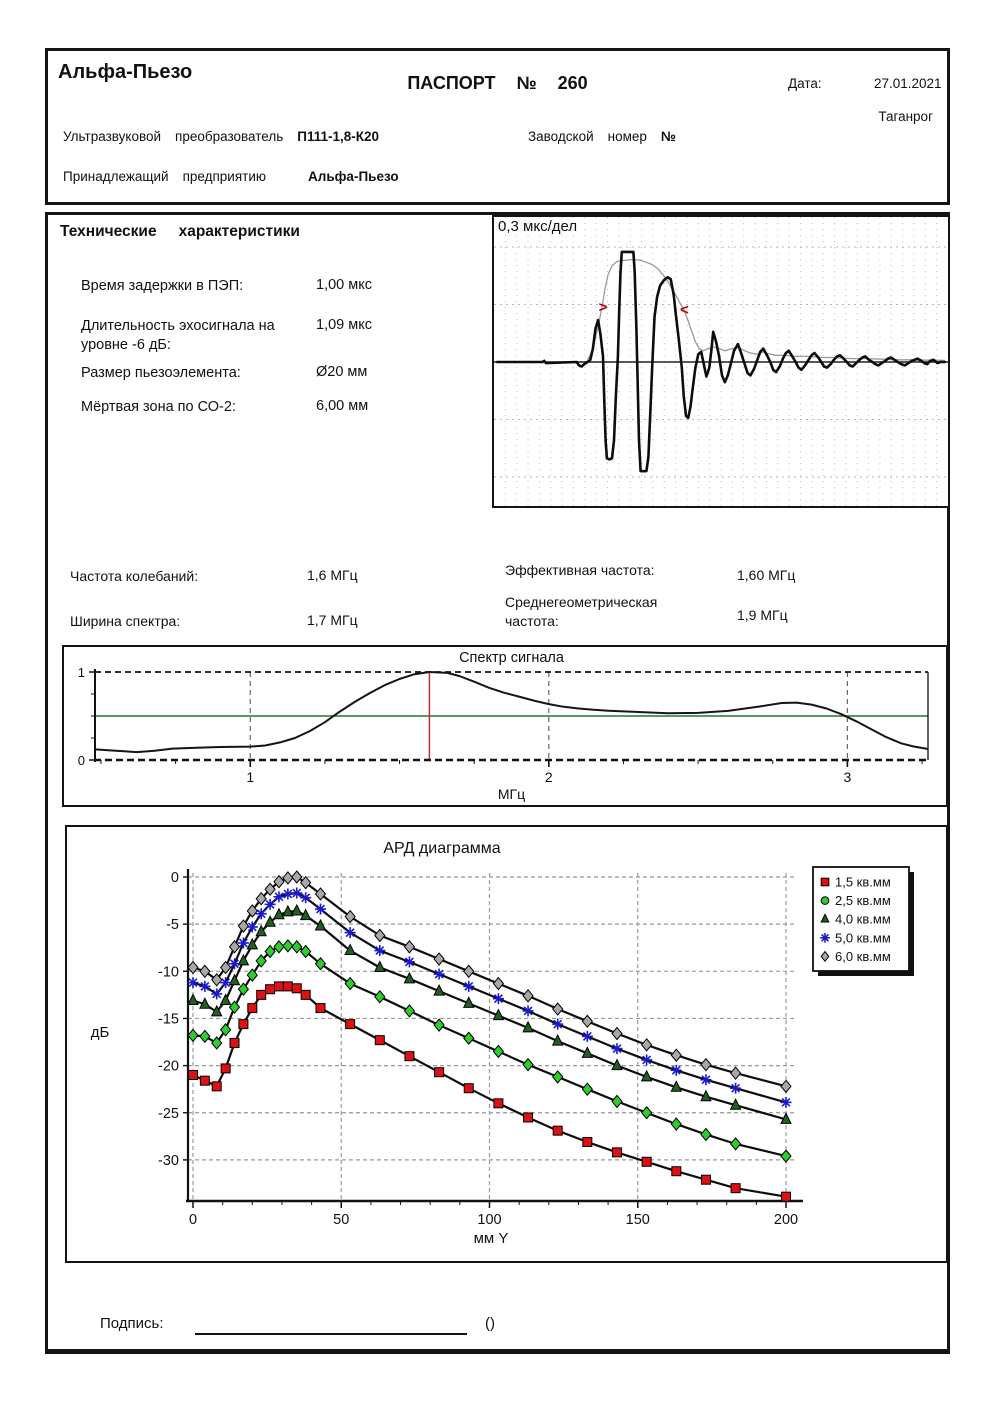 This screenshot has height=1415, width=1000. Describe the element at coordinates (549, 777) in the screenshot. I see `svg-text: 2` at that location.